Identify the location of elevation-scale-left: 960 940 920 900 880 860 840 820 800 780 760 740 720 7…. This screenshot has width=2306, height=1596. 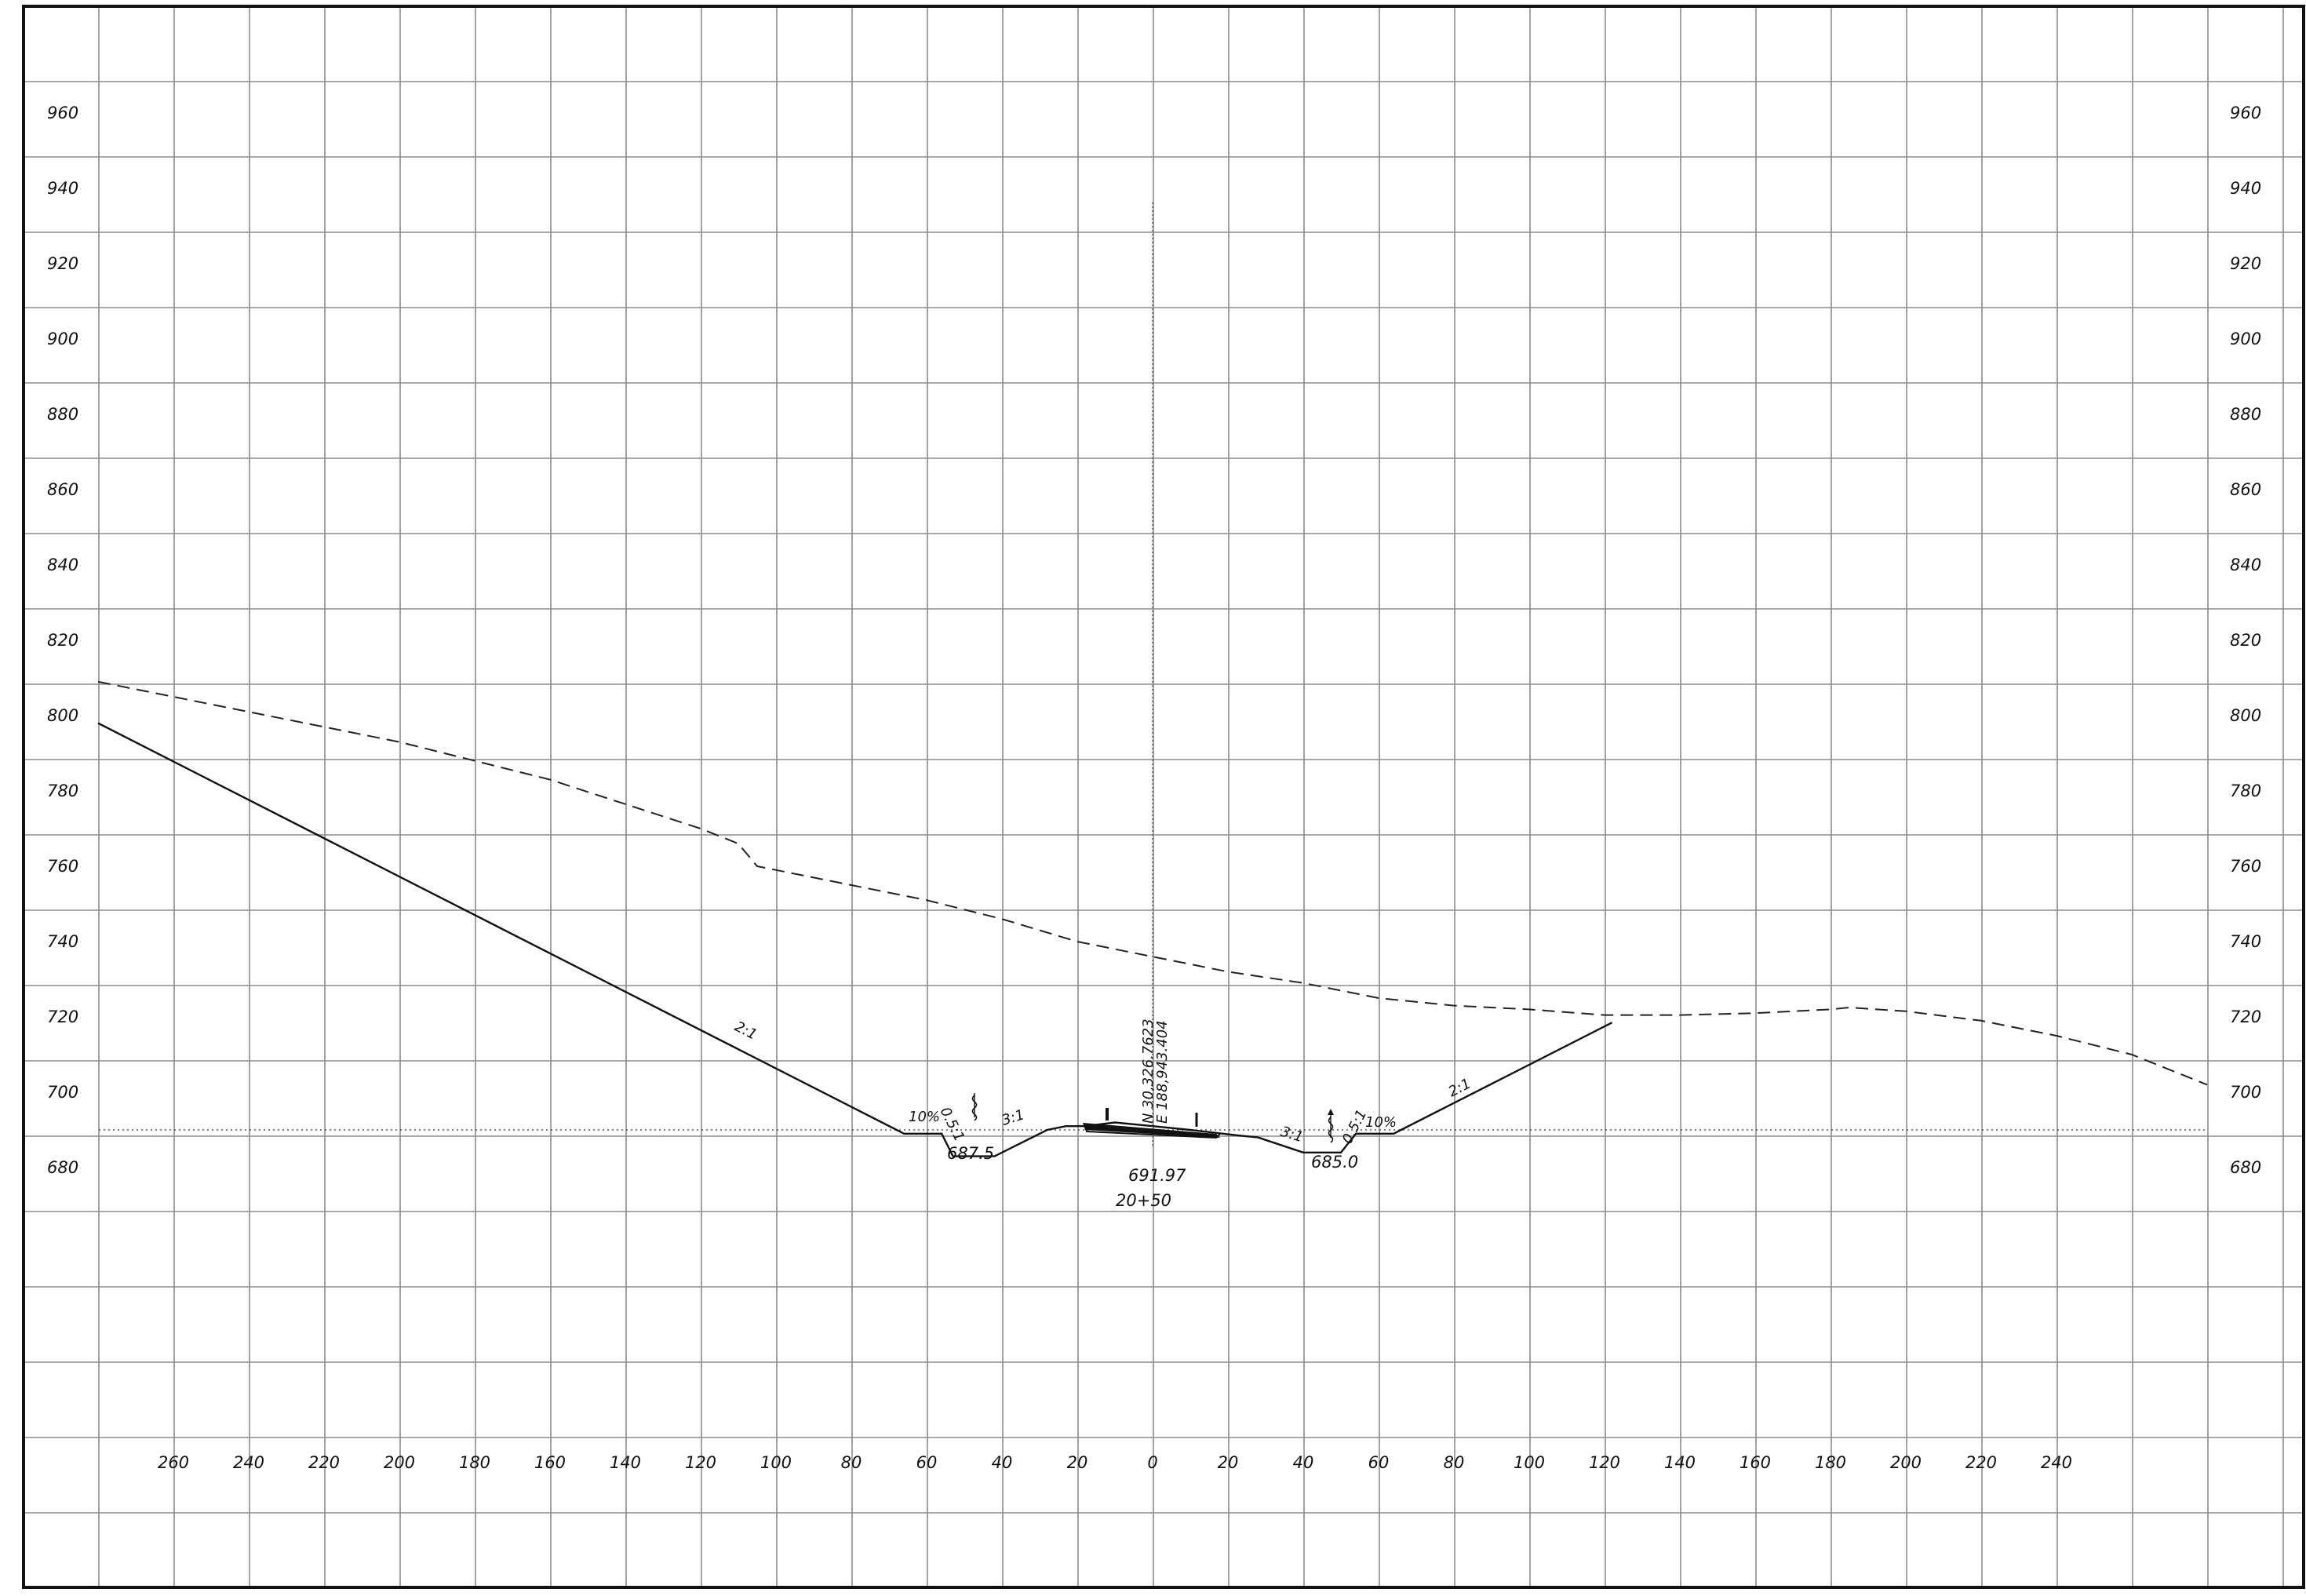
(62, 640).